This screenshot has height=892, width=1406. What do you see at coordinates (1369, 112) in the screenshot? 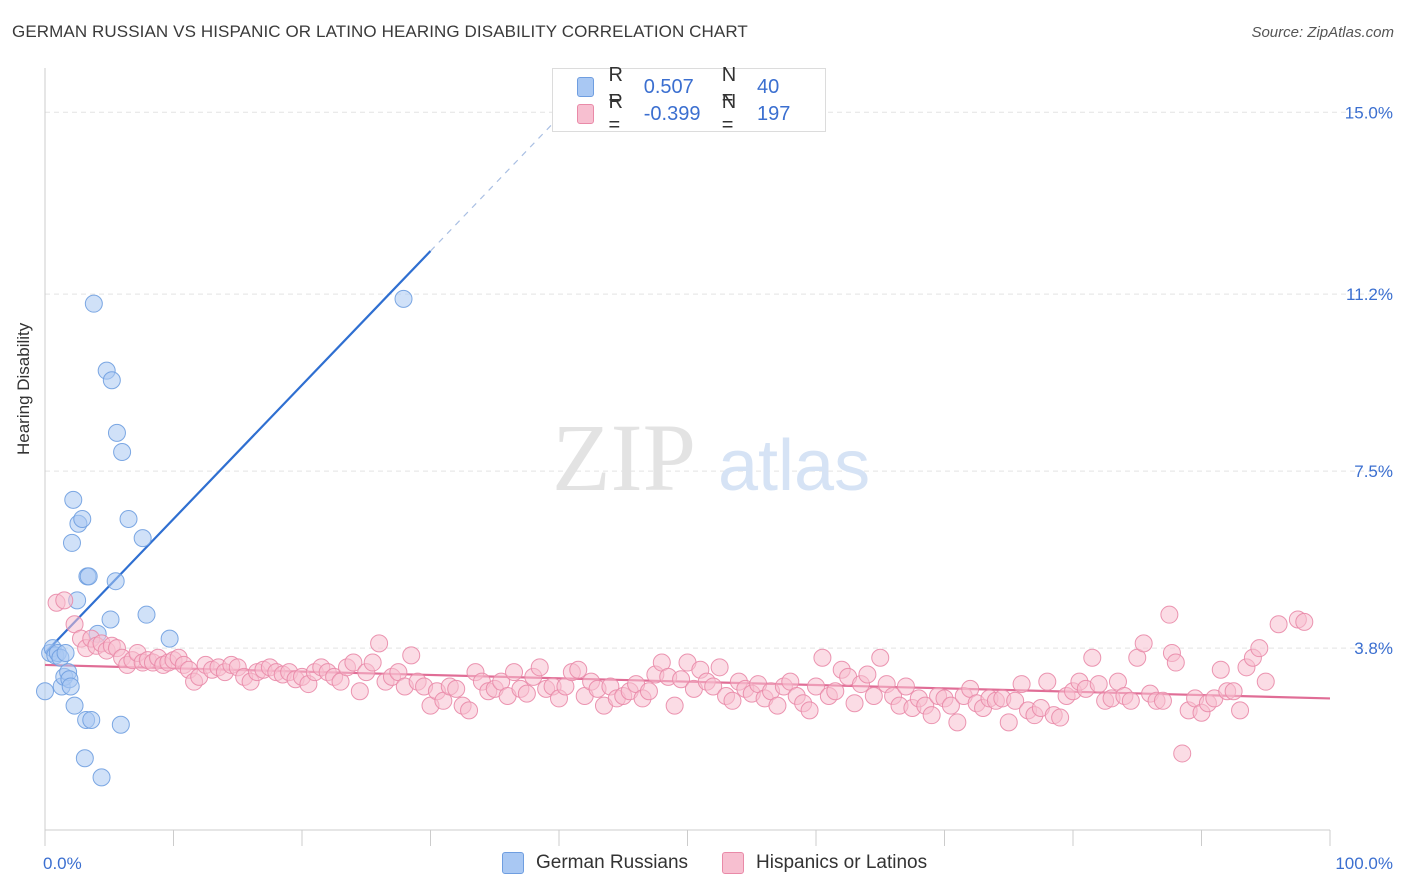
I see `y-tick-label: 15.0%` at bounding box center [1369, 112].